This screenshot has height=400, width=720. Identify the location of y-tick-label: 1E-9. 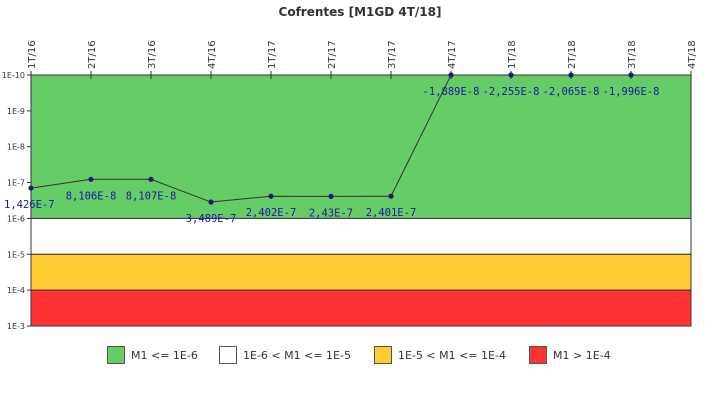
(16, 111).